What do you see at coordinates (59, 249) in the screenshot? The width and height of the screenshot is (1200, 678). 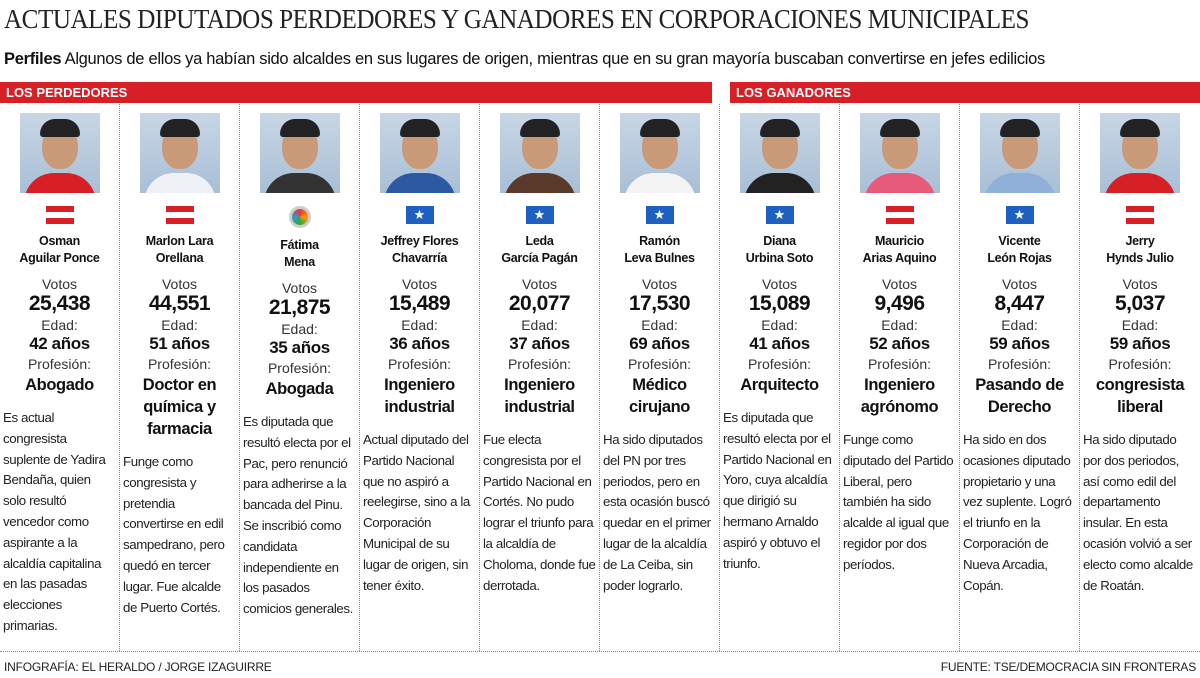 I see `candidate-name: Osman Aguilar Ponce` at bounding box center [59, 249].